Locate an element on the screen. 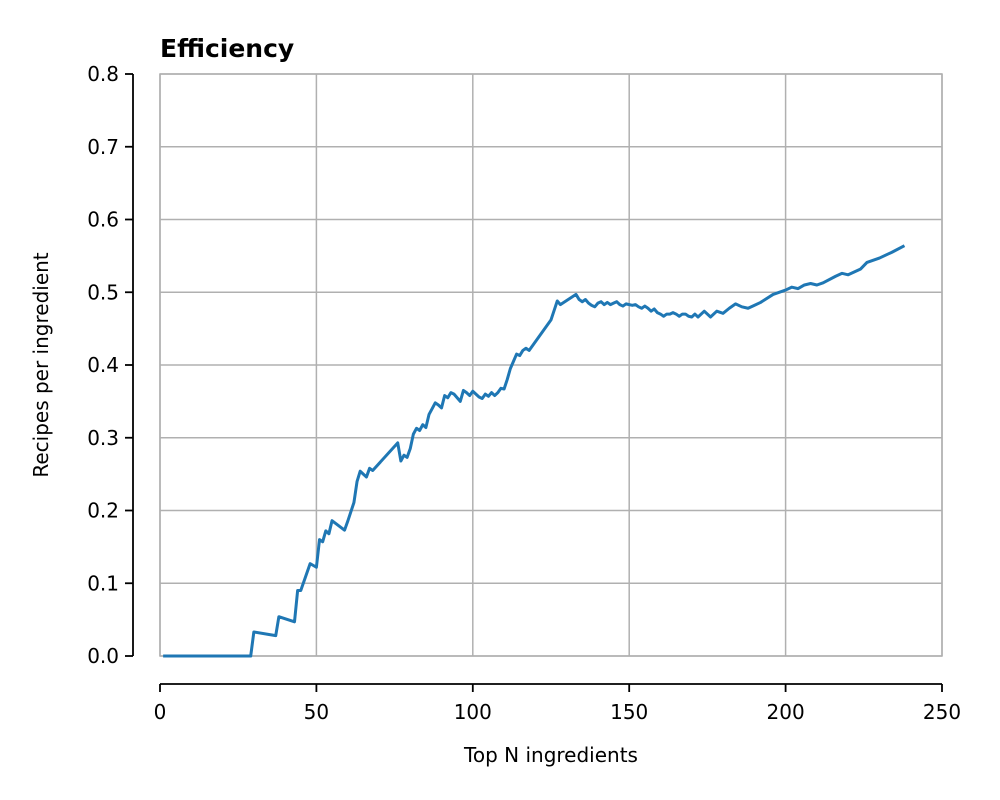 Image resolution: width=1000 pixels, height=800 pixels. y-tick-label: 0.2 is located at coordinates (103, 511).